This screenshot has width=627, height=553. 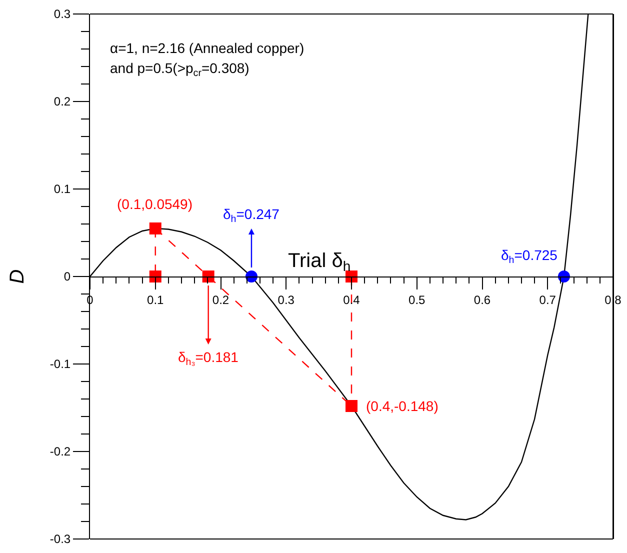 What do you see at coordinates (62, 189) in the screenshot?
I see `y-tick-label: 0.1` at bounding box center [62, 189].